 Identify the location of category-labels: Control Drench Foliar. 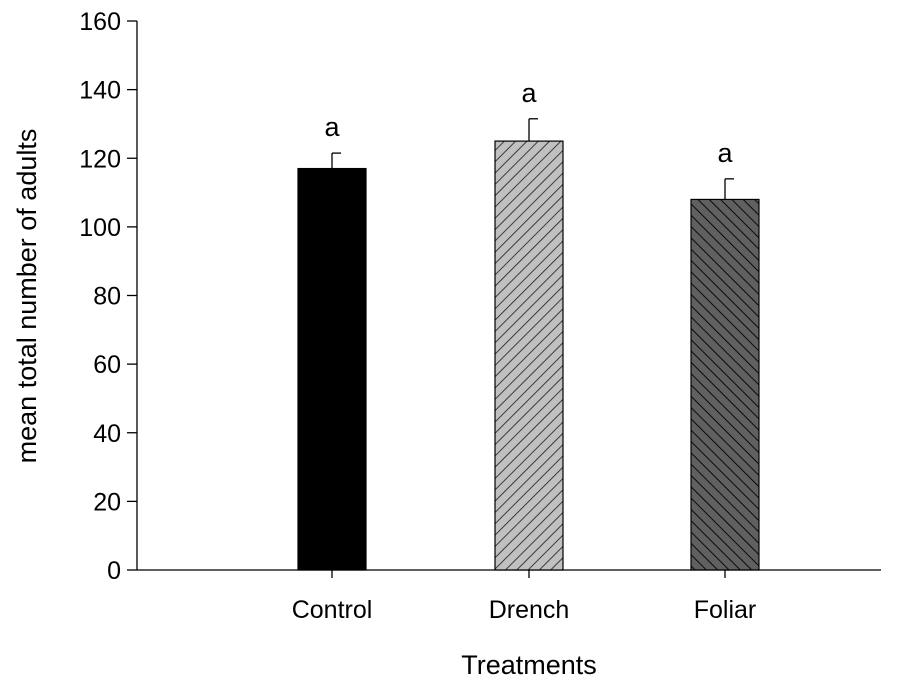
(524, 597).